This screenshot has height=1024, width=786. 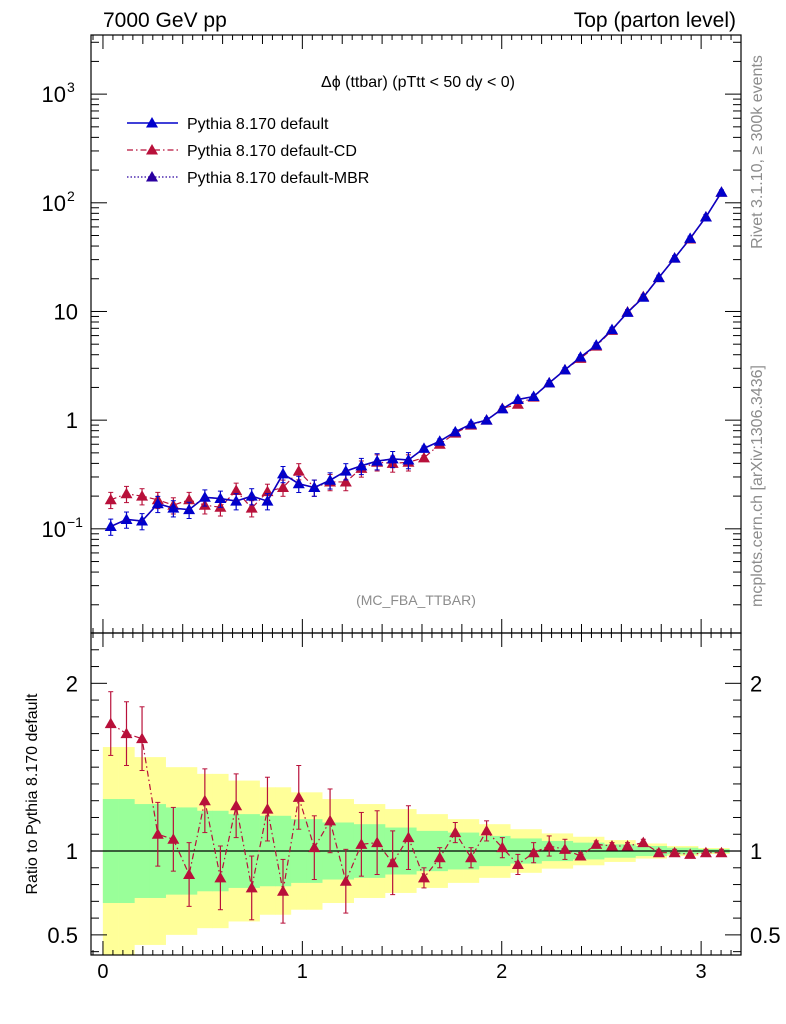 What do you see at coordinates (32, 794) in the screenshot?
I see `ratio-ylabel: Ratio to Pythia 8.170 default` at bounding box center [32, 794].